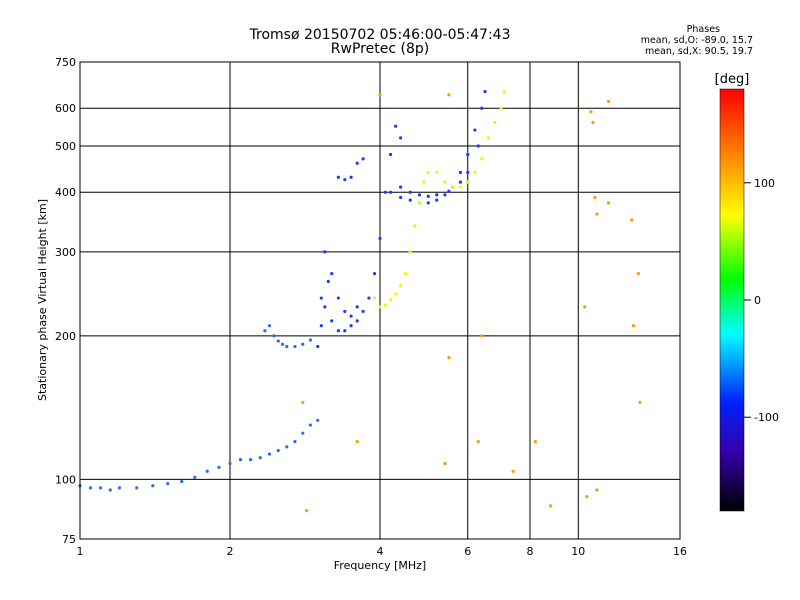  Describe the element at coordinates (696, 40) in the screenshot. I see `stats-o-mode: mean, sd,O: -89.0, 15.7` at that location.